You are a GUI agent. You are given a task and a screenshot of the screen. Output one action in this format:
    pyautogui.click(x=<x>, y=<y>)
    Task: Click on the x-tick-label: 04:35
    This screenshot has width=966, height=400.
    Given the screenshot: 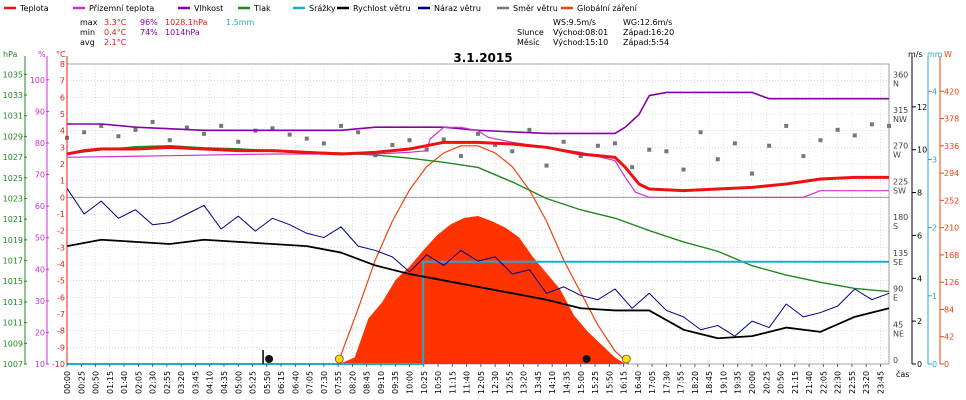 What is the action you would take?
    pyautogui.click(x=224, y=382)
    